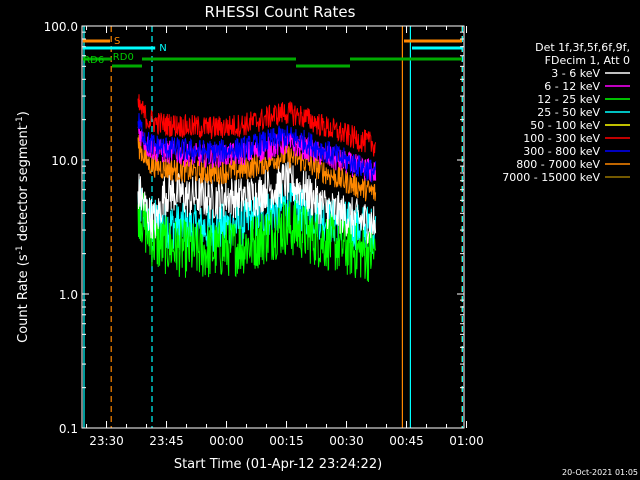  I want to click on legend-header-line-1: Det 1f,3f,5f,6f,9f,, so click(582, 47).